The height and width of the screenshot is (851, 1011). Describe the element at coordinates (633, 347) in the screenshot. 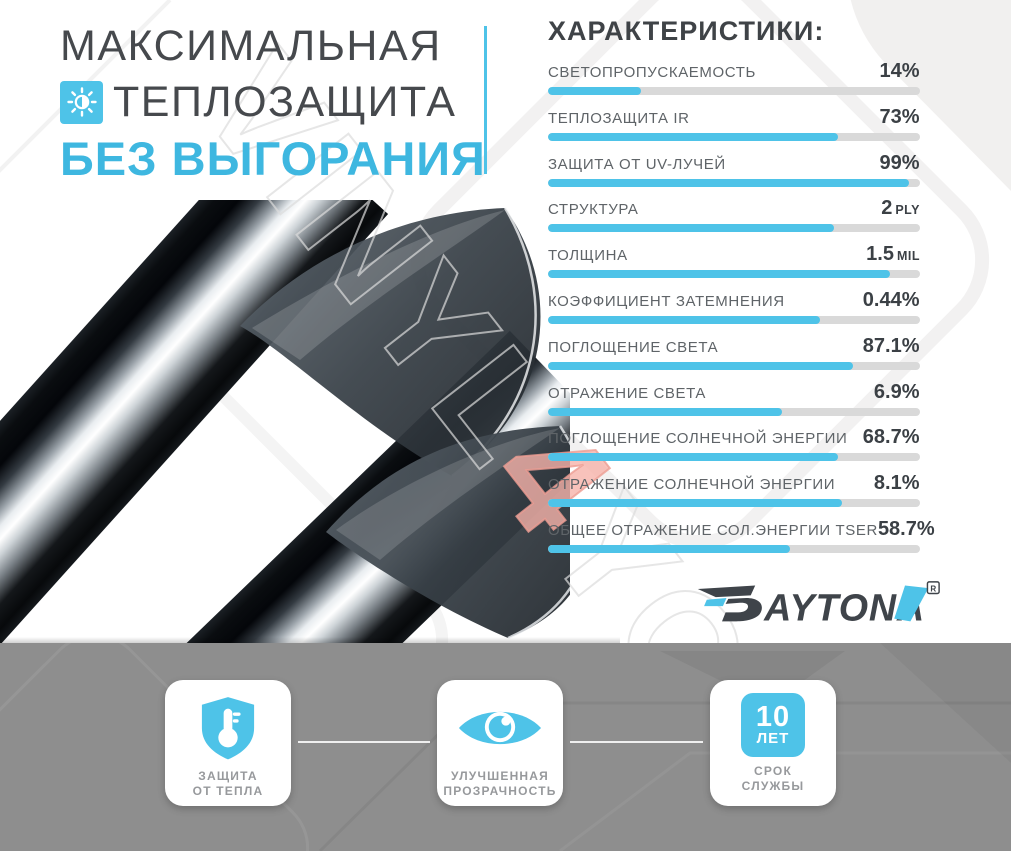

I see `spec-label: ПОГЛОЩЕНИЕ СВЕТА` at that location.